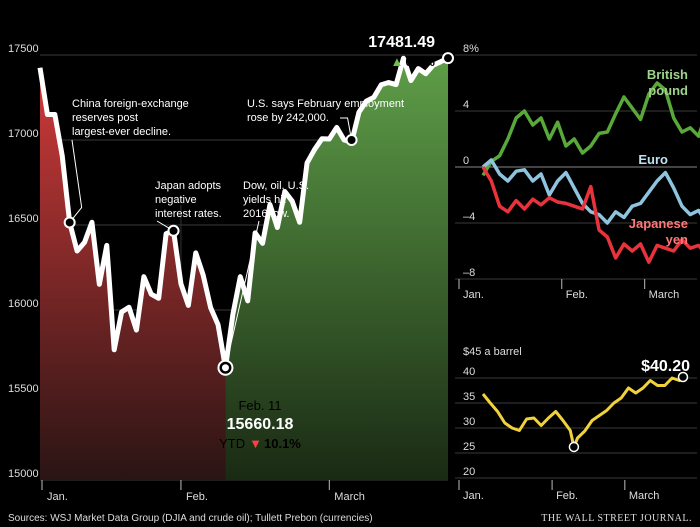 The width and height of the screenshot is (700, 527). I want to click on djia-thursday-callout: Thursday 17481.49 YTD ▲ 0.3%, so click(397, 41).